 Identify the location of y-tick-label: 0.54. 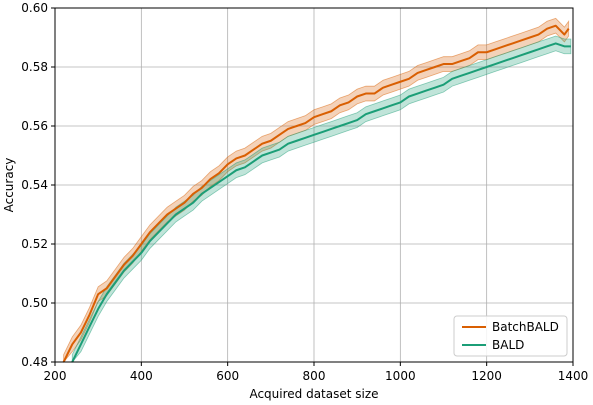
(34, 185).